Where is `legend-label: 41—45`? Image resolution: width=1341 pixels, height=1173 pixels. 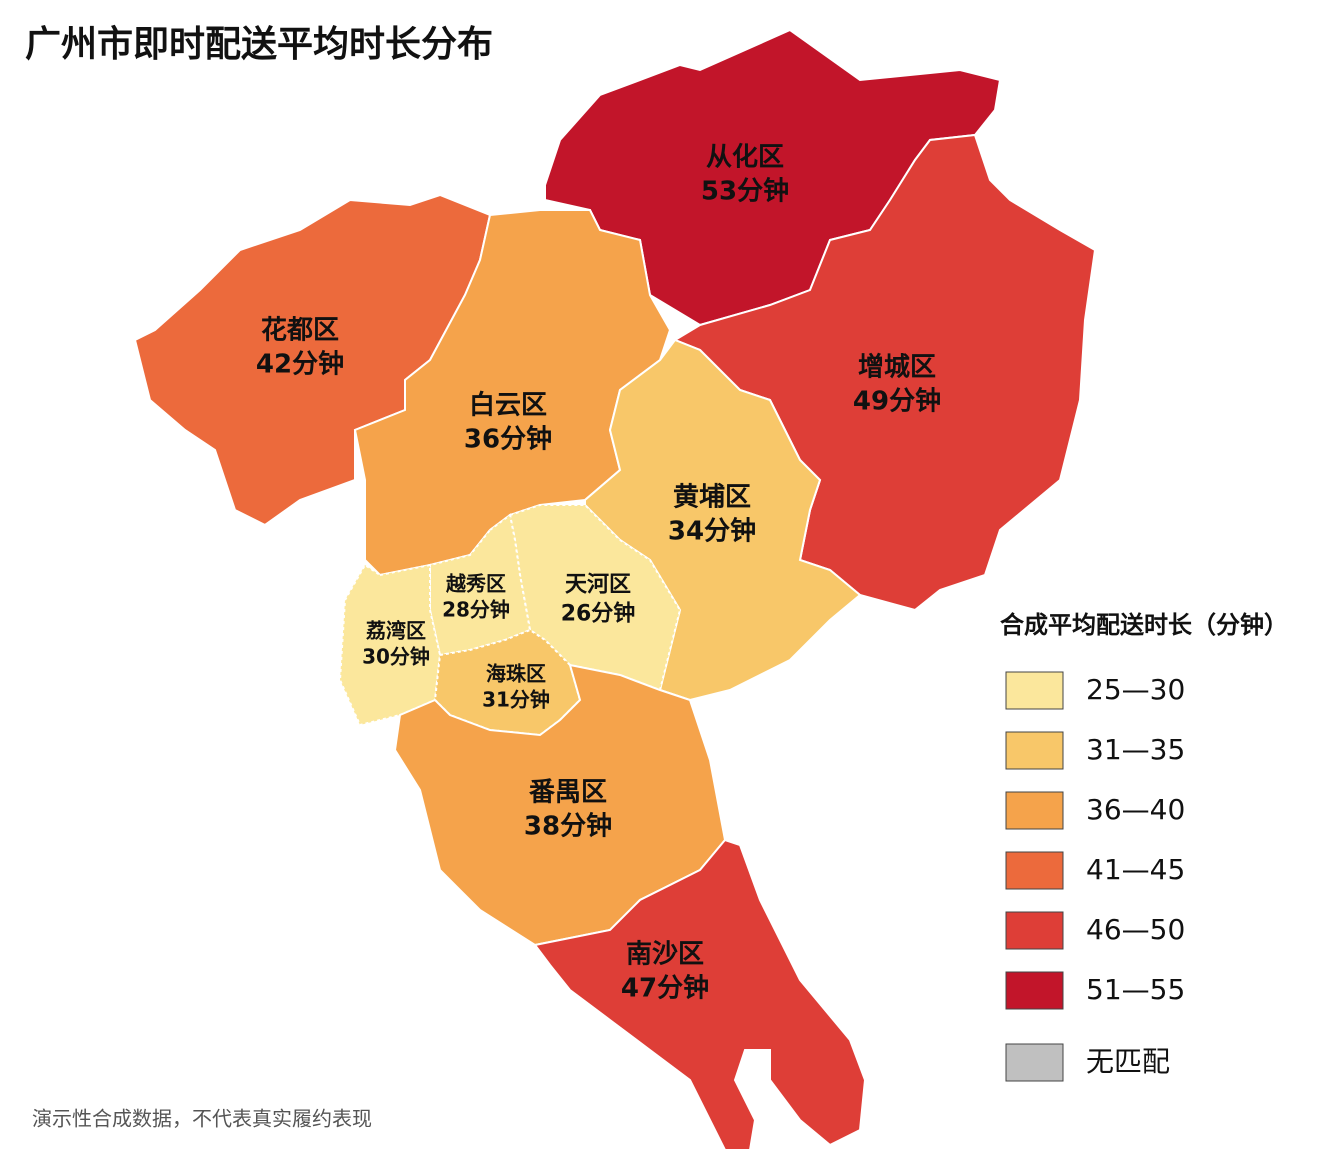
legend-label: 41—45 is located at coordinates (1135, 869).